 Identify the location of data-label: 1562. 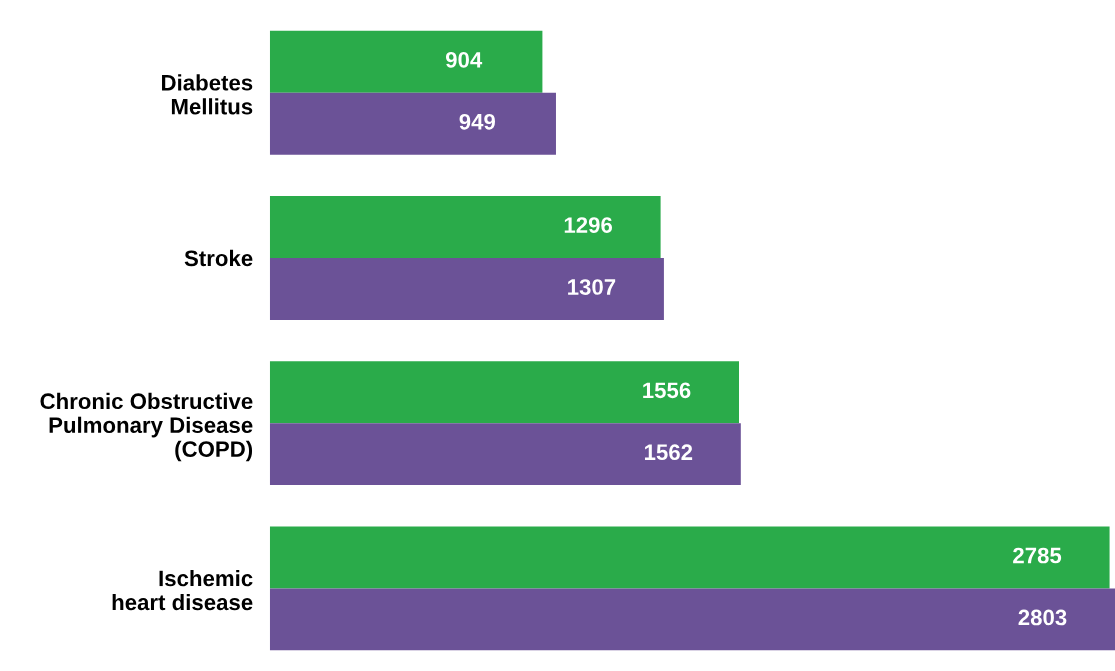
(668, 452).